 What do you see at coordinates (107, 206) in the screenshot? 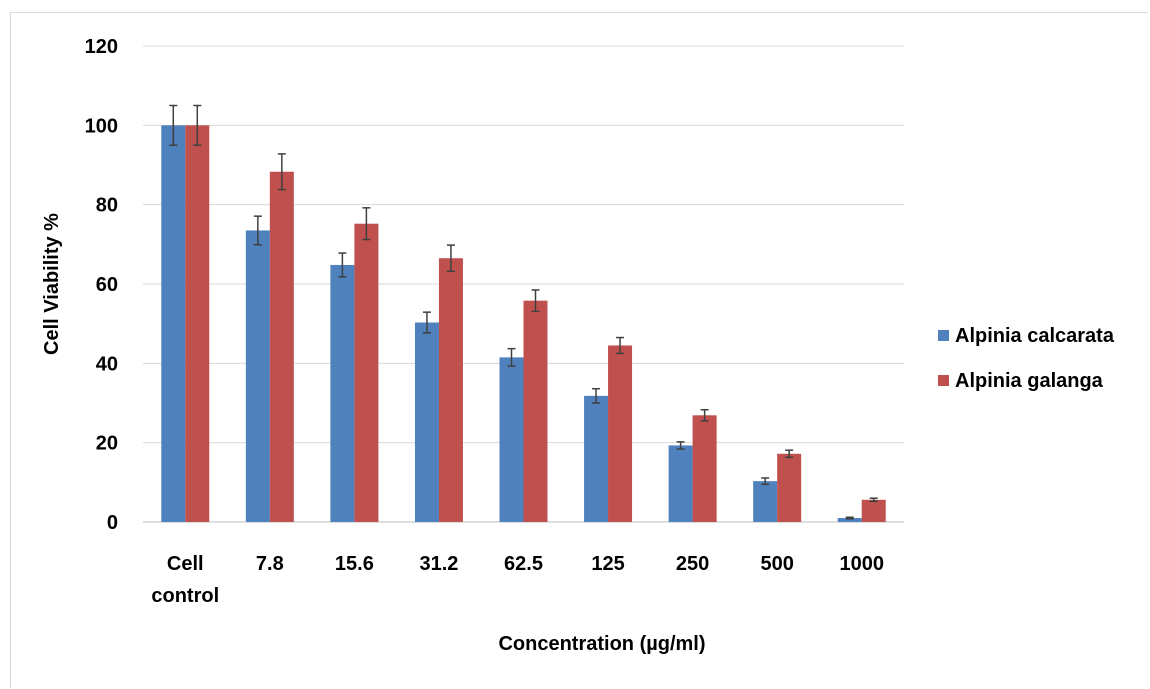
I see `y-tick-label: 80` at bounding box center [107, 206].